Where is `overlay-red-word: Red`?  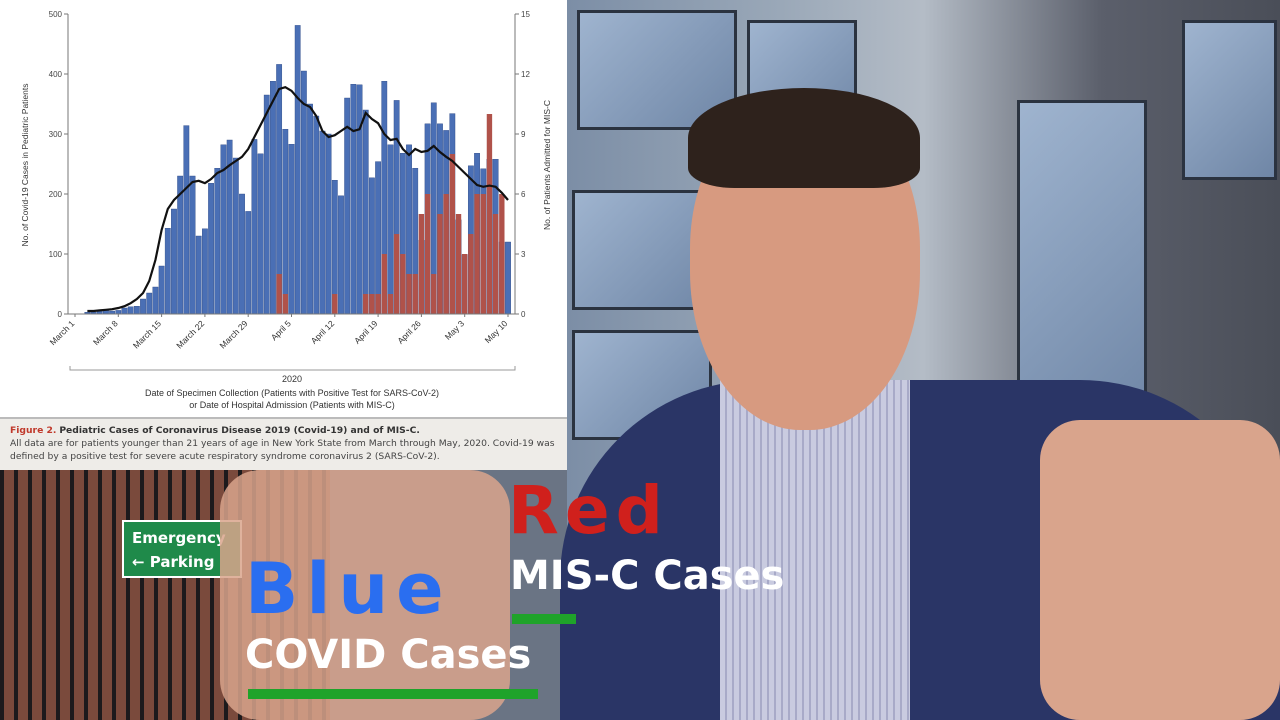
overlay-red-word: Red is located at coordinates (588, 510).